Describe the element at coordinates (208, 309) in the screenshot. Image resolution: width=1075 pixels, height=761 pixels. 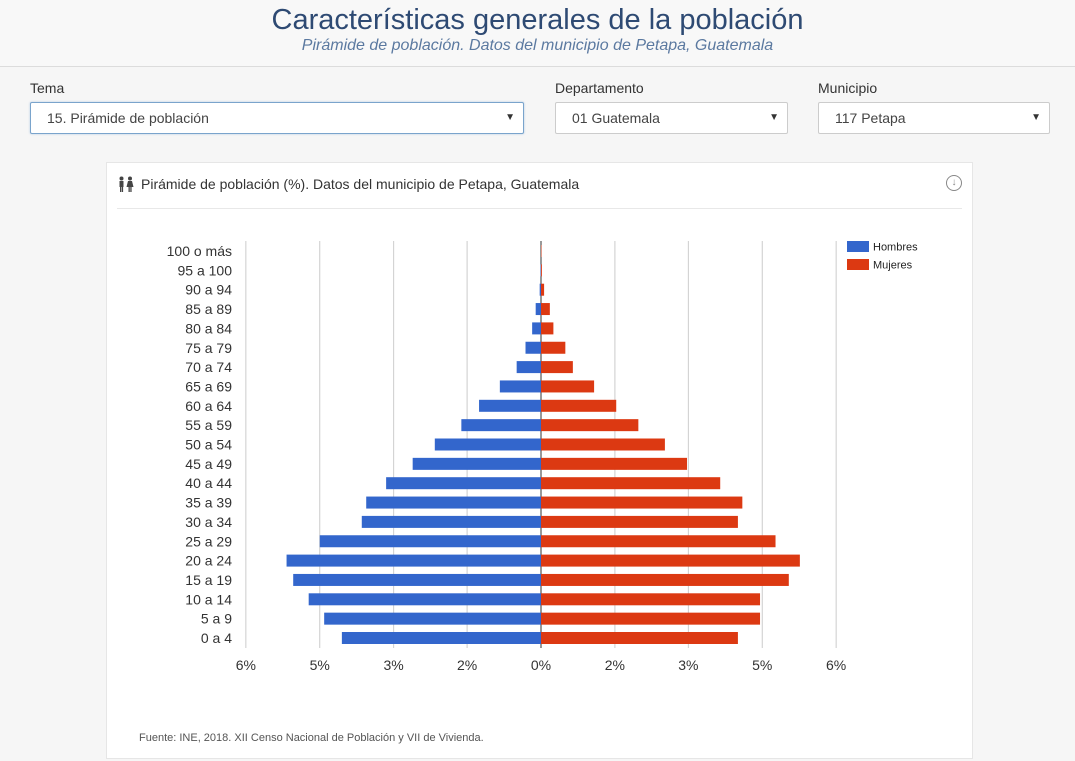
I see `y-tick-label: 85 a 89` at that location.